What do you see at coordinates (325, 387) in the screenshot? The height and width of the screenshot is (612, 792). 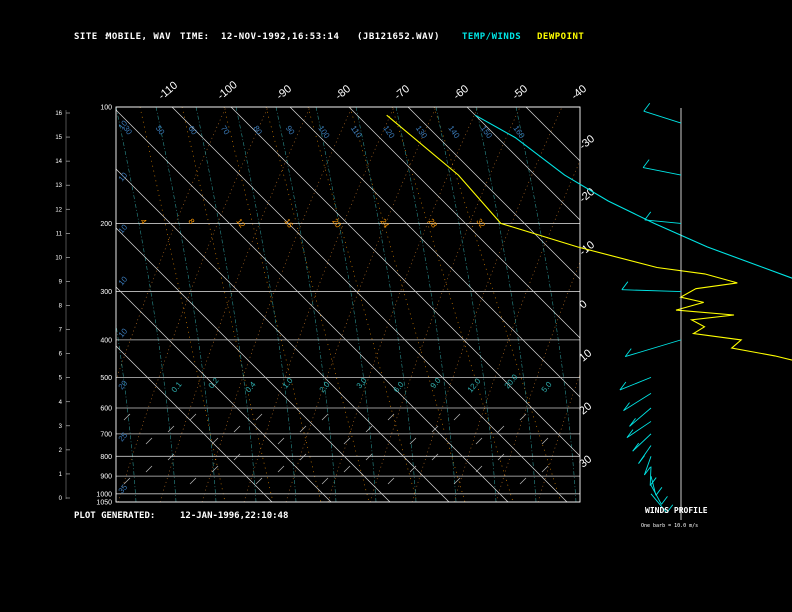 I see `moist-adiabat-label: 2.0` at bounding box center [325, 387].